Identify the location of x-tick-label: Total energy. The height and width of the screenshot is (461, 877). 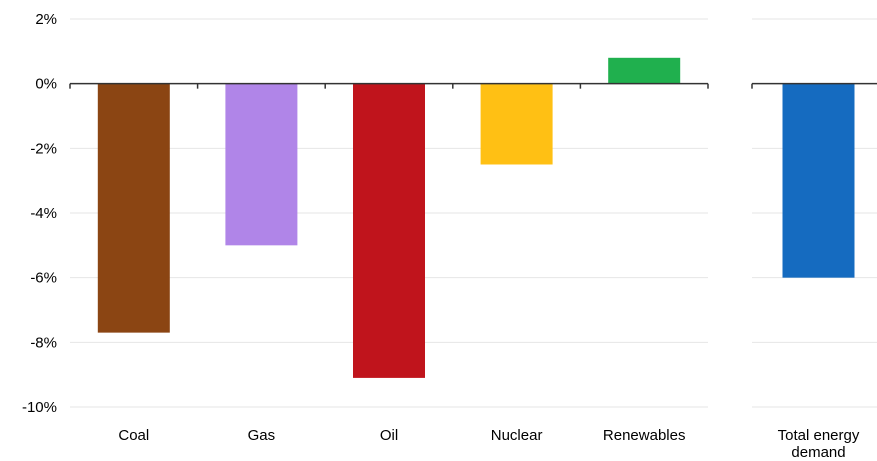
(819, 435).